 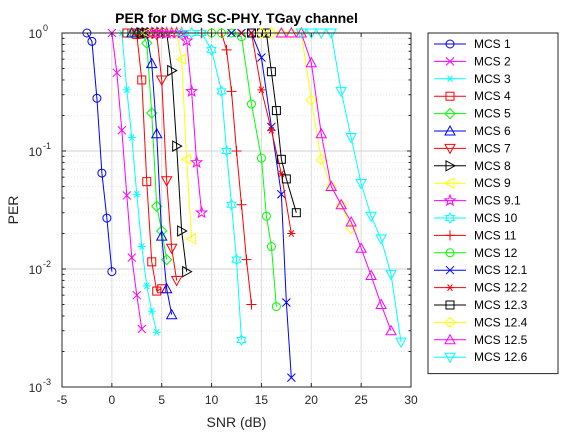 What do you see at coordinates (492, 44) in the screenshot?
I see `legend-label: MCS 1` at bounding box center [492, 44].